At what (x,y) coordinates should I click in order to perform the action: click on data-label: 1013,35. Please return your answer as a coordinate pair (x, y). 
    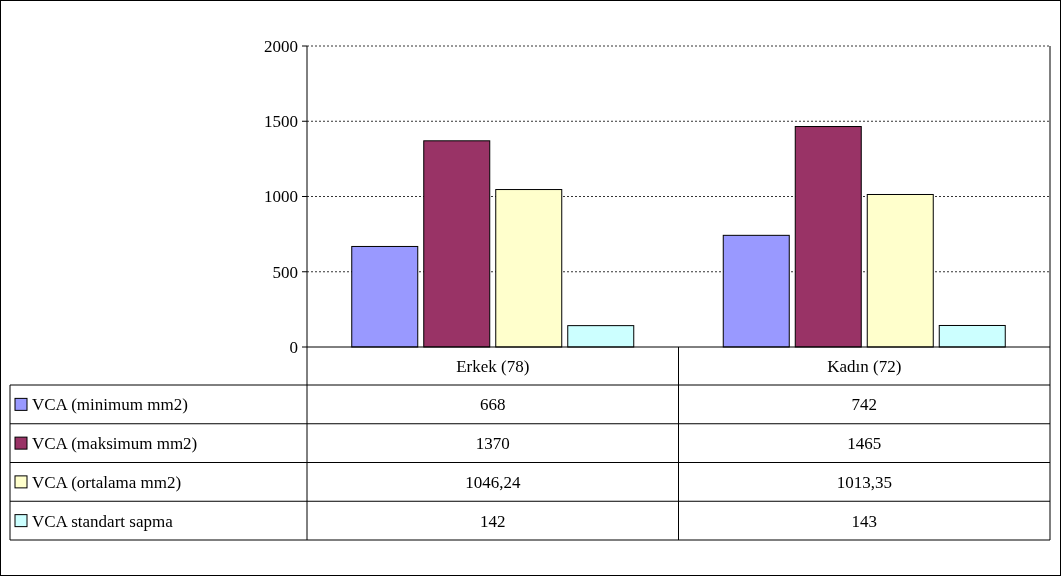
    Looking at the image, I should click on (864, 482).